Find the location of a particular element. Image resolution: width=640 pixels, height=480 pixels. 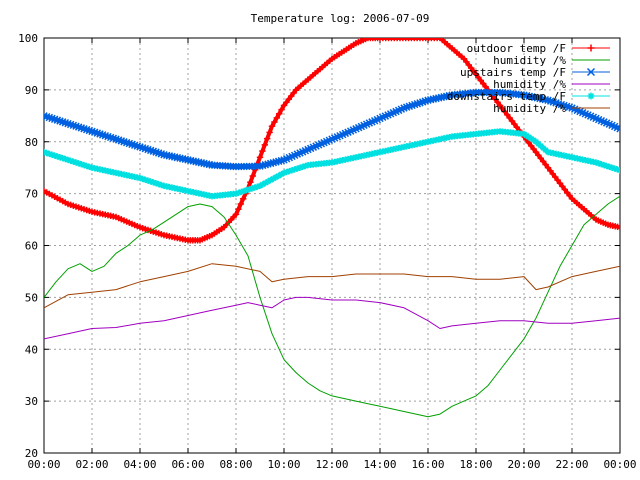

x-tick-label: 16:00 is located at coordinates (427, 464).